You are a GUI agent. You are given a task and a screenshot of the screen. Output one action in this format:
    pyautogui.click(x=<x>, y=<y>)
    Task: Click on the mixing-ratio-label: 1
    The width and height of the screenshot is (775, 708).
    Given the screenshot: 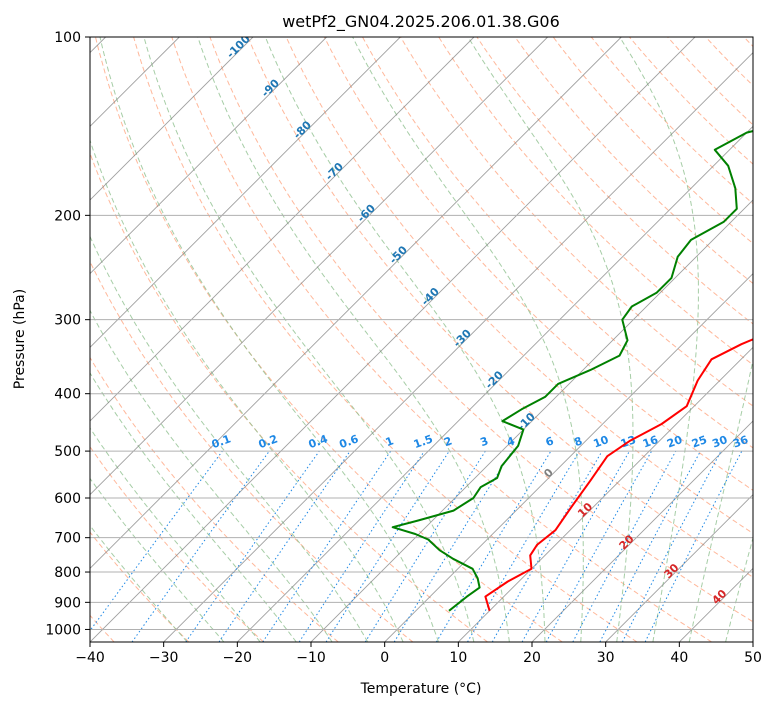 What is the action you would take?
    pyautogui.click(x=390, y=441)
    